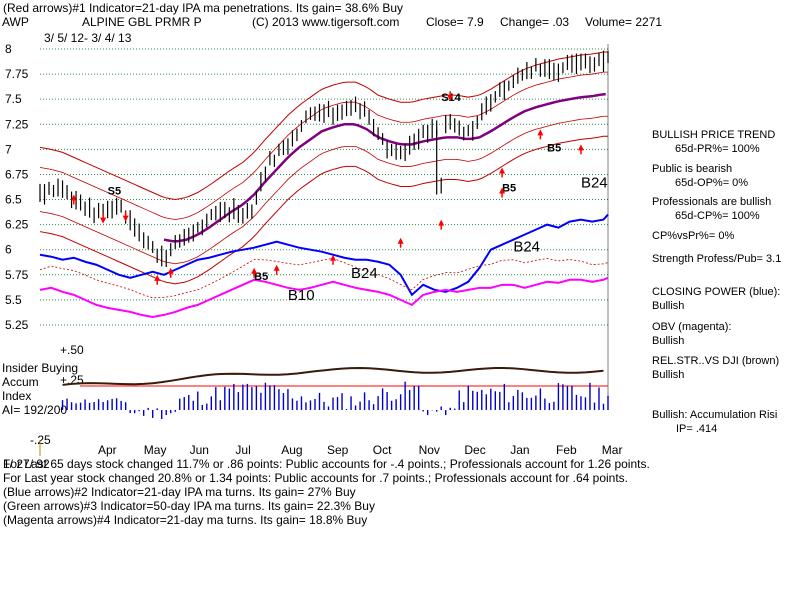  I want to click on relstr-dotted-line, so click(324, 278).